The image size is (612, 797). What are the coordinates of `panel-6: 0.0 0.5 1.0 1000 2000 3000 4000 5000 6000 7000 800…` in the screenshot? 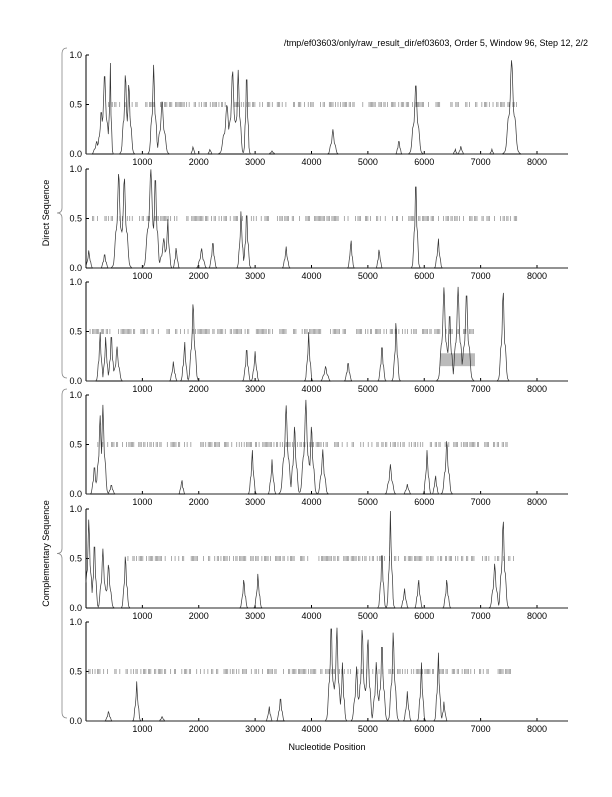 It's located at (318, 675).